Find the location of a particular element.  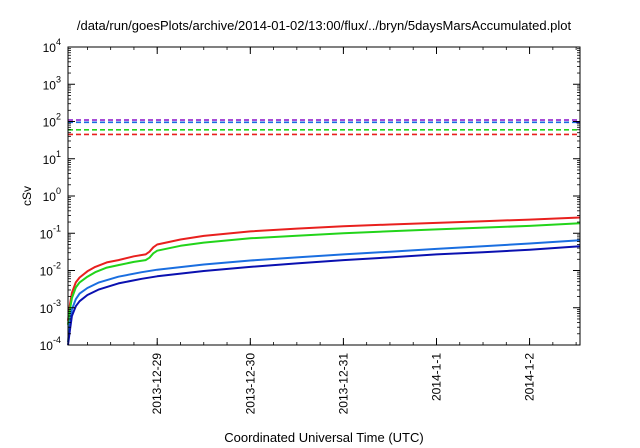

y-tick-label: 10⁻¹ is located at coordinates (50, 232).